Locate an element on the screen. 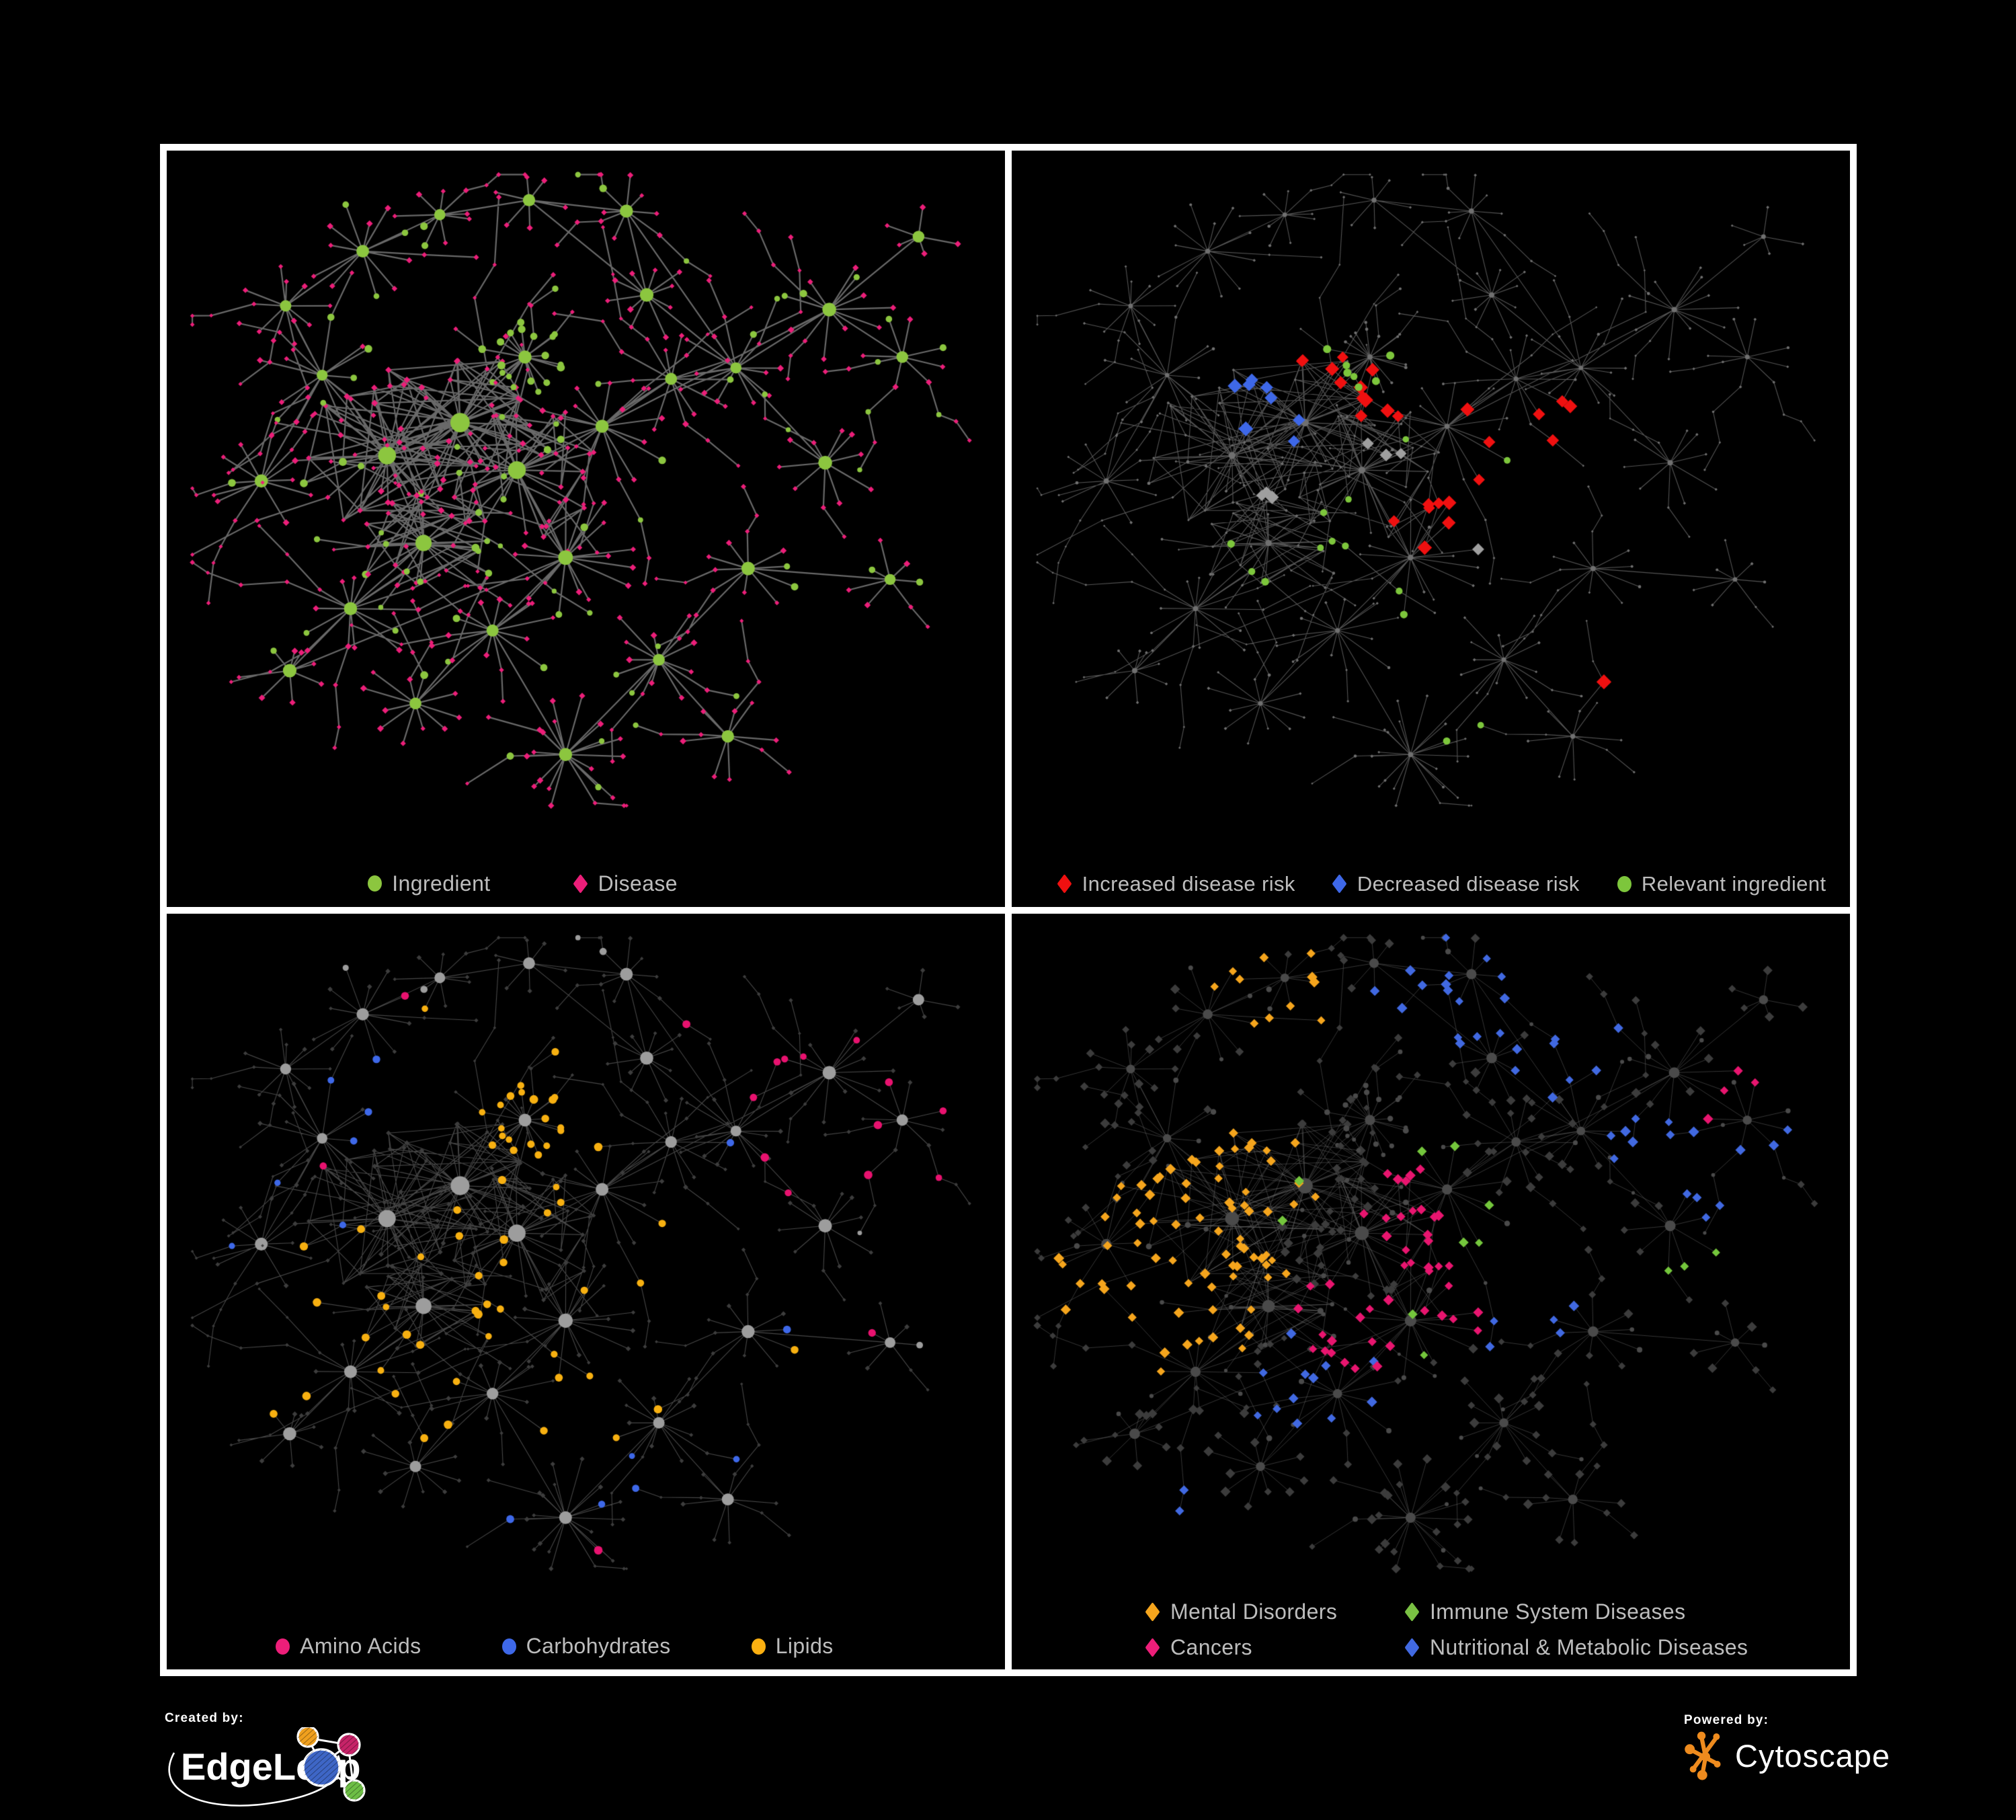 The image size is (2016, 1820). legend-item: Mental Disorders is located at coordinates (1246, 1611).